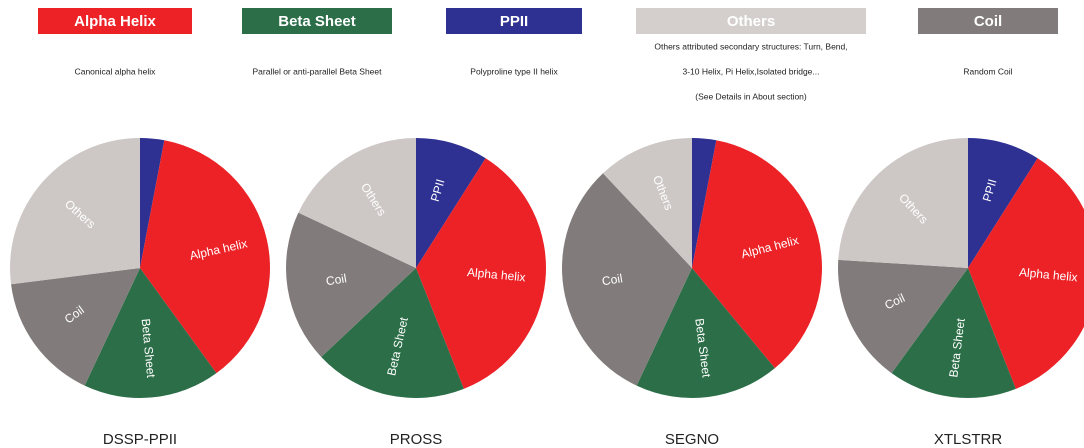  What do you see at coordinates (692, 439) in the screenshot?
I see `pie-title: SEGNO` at bounding box center [692, 439].